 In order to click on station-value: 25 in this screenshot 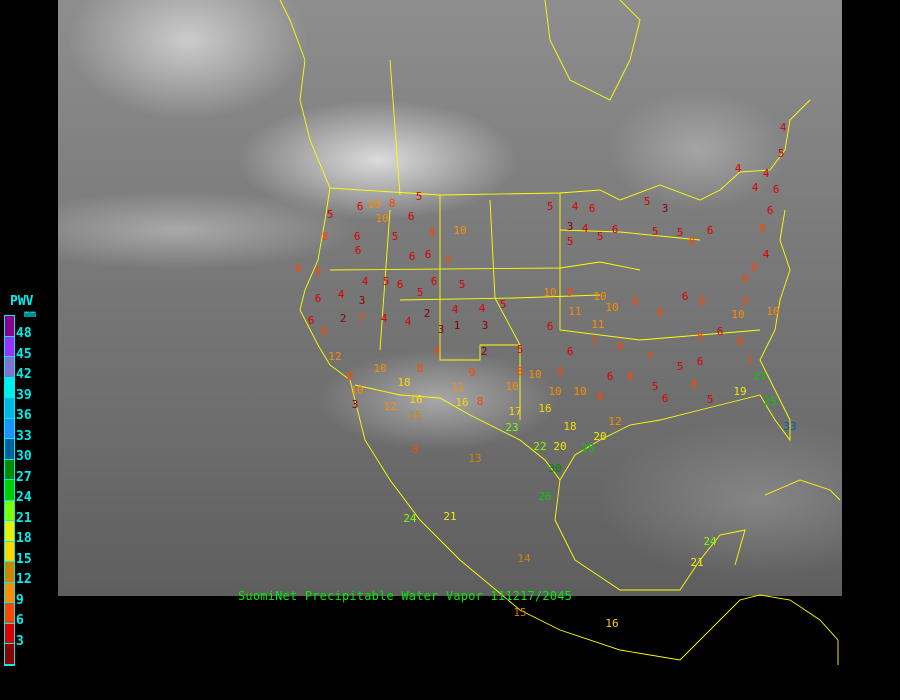, I will do `click(587, 448)`.